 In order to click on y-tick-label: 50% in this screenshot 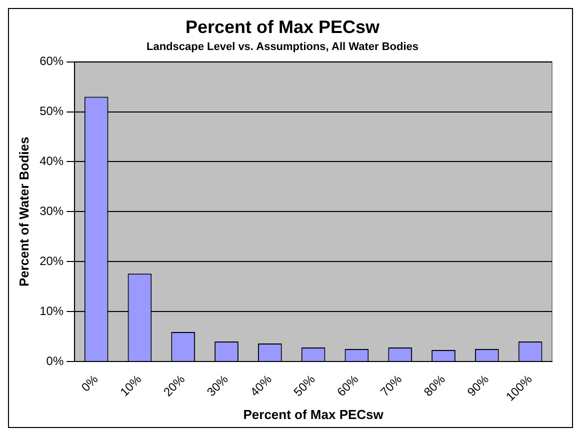, I will do `click(52, 111)`.